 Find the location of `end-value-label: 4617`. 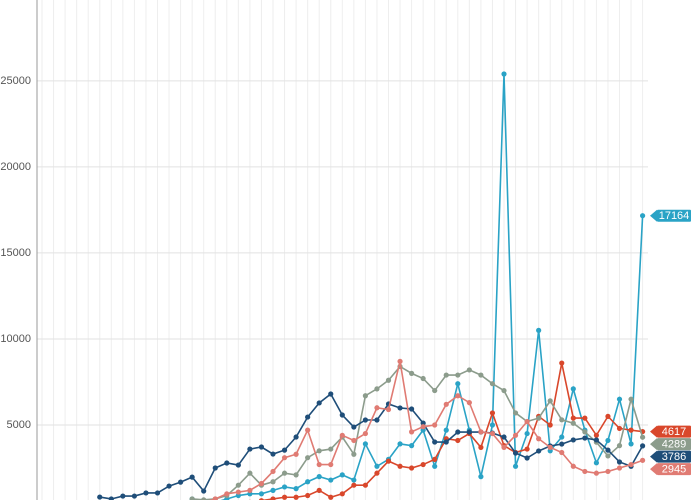

end-value-label: 4617 is located at coordinates (674, 432).